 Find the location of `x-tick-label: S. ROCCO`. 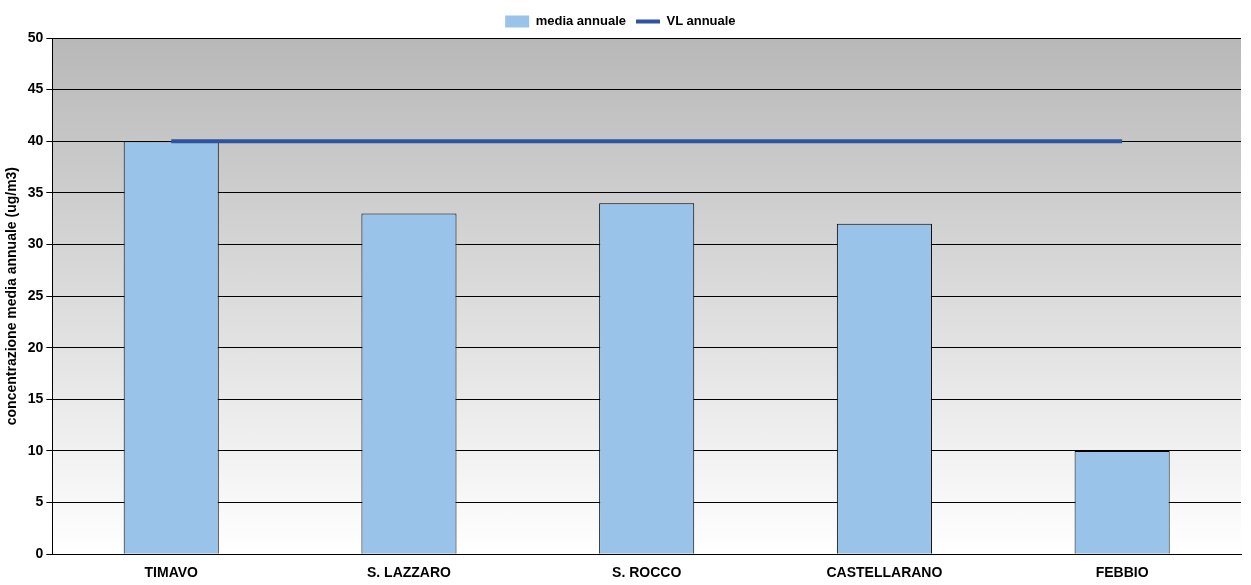

x-tick-label: S. ROCCO is located at coordinates (647, 572).